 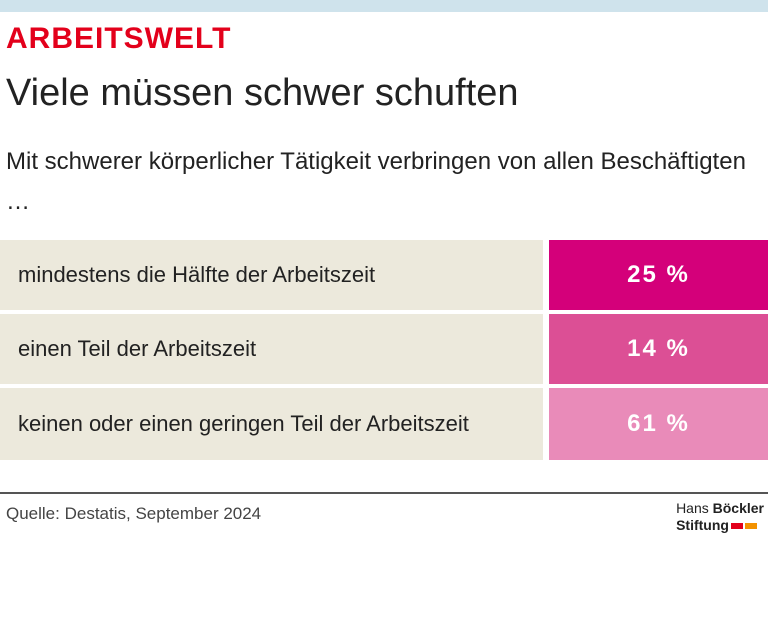 I want to click on row-value: 61 %, so click(x=658, y=424).